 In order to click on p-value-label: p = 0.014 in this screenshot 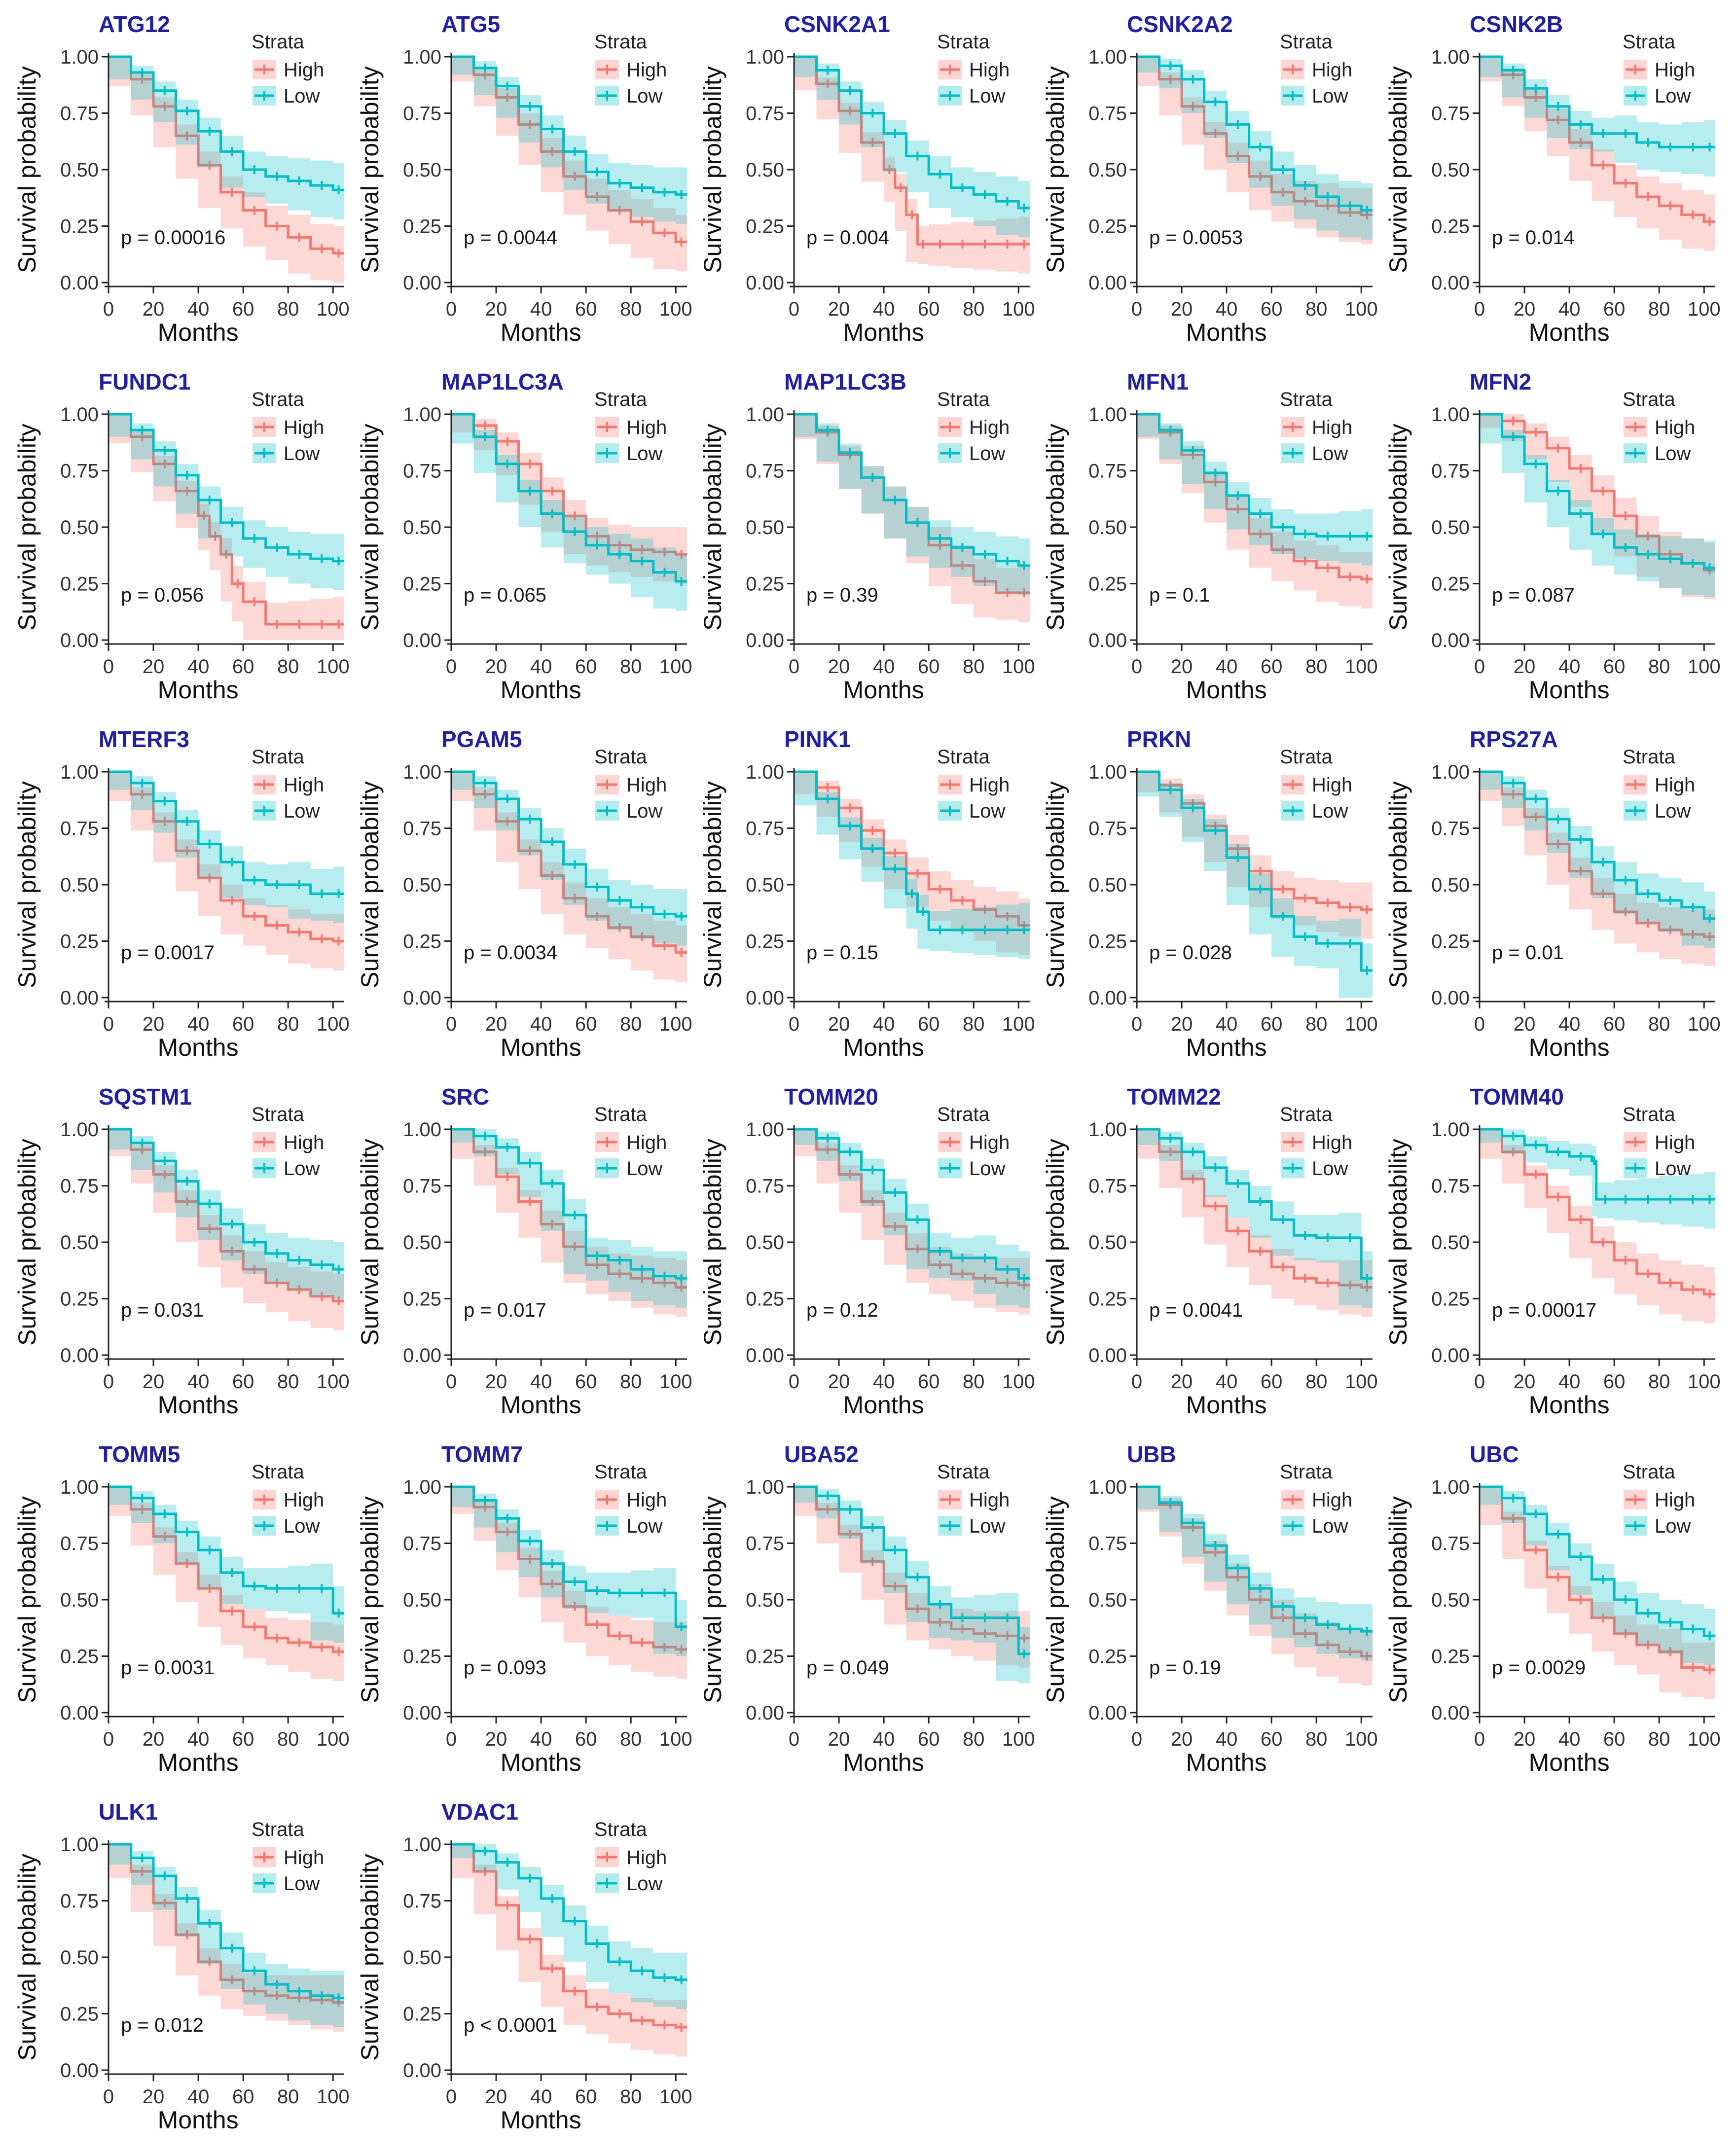, I will do `click(1533, 238)`.